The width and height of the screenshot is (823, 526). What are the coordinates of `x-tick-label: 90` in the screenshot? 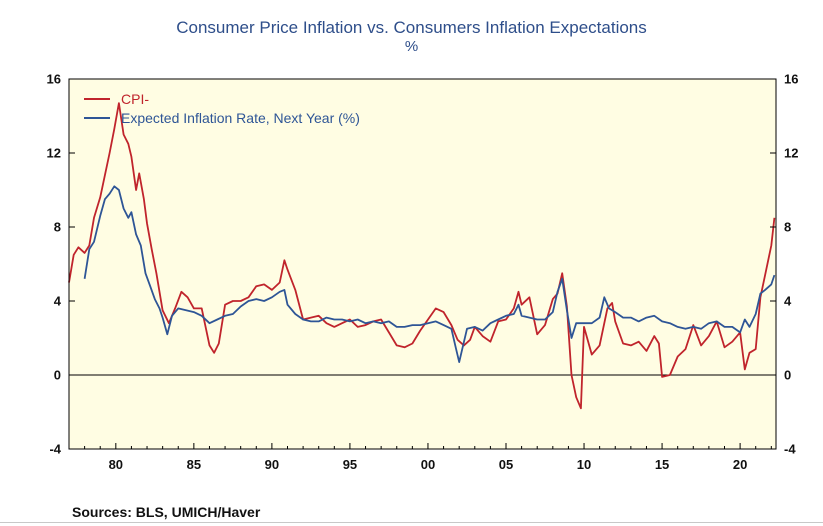 It's located at (272, 464).